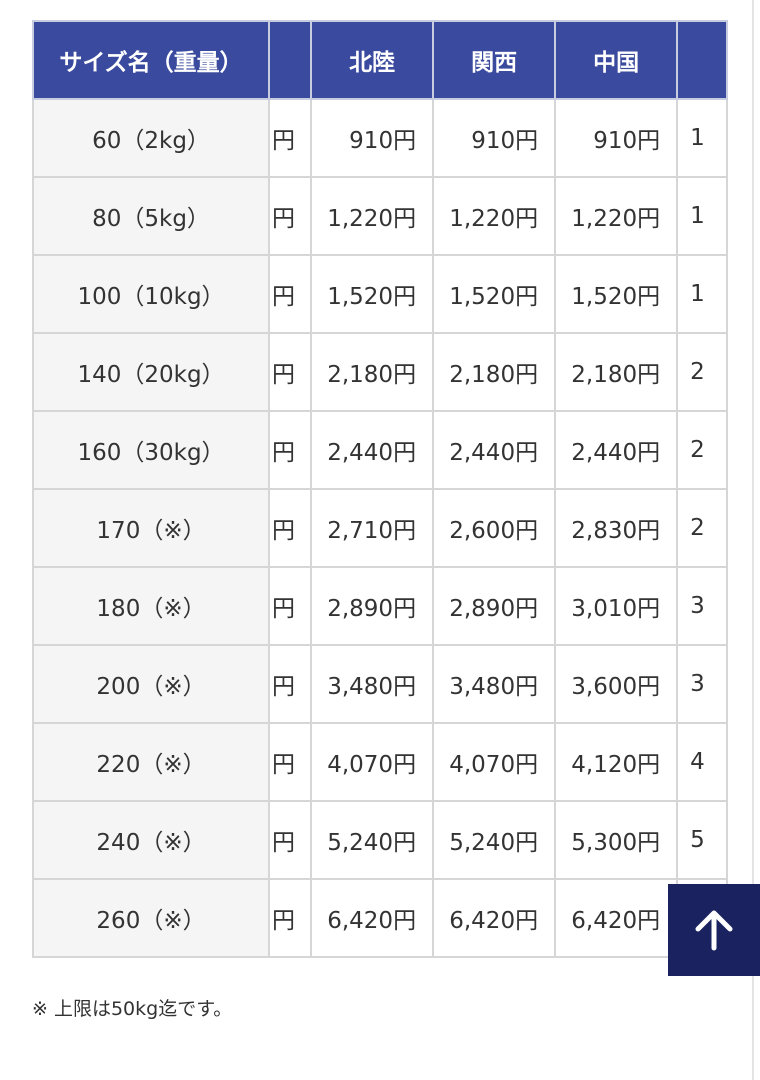  I want to click on hokuriku-price: 1,520円, so click(372, 294).